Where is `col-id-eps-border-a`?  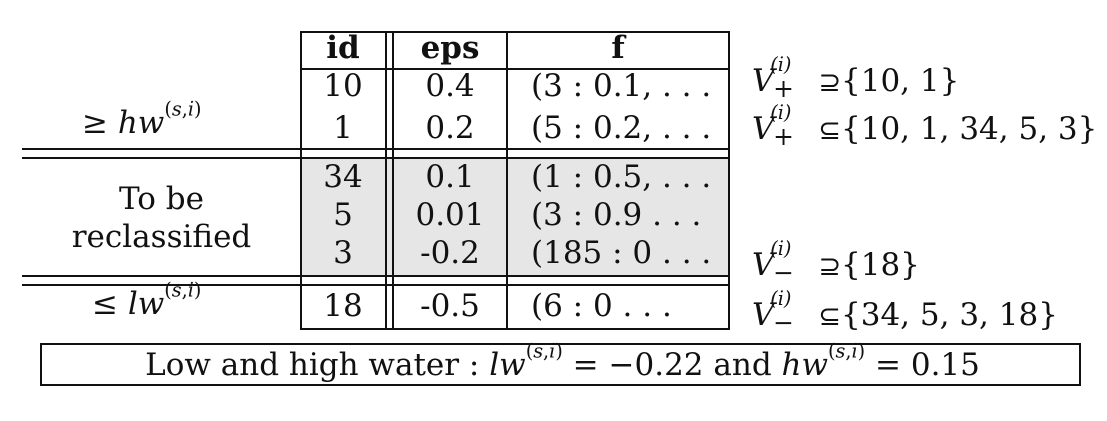
col-id-eps-border-a is located at coordinates (386, 180).